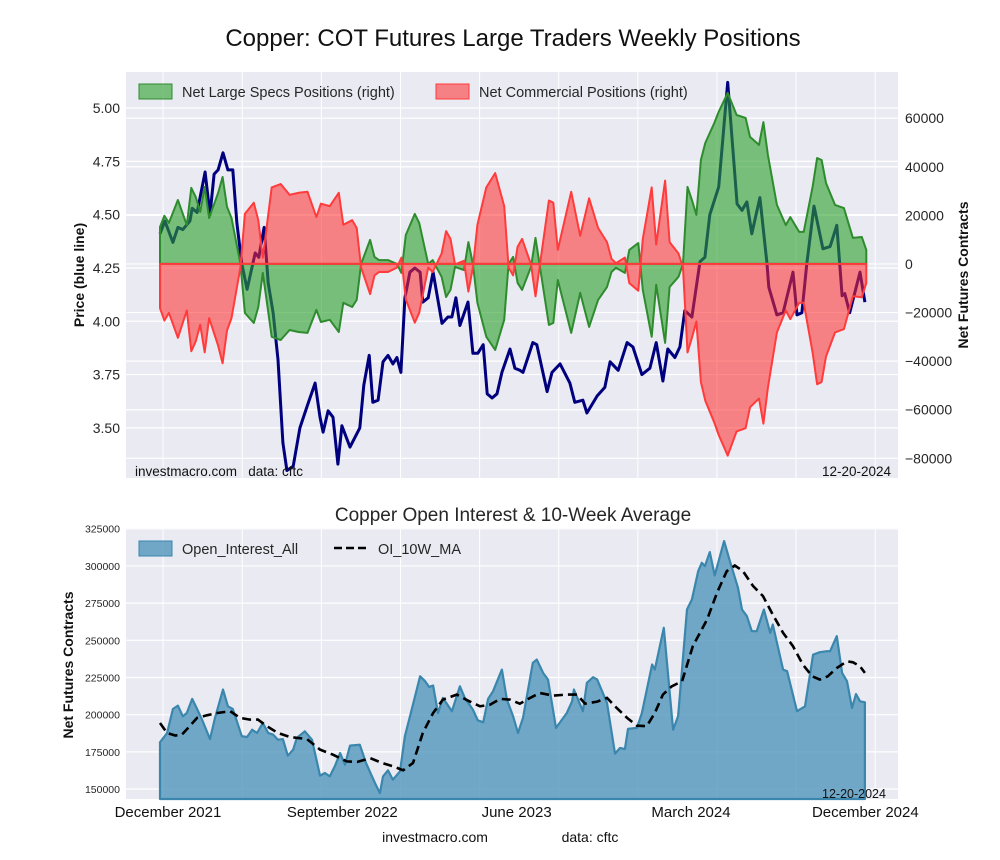 The image size is (1000, 860). Describe the element at coordinates (288, 93) in the screenshot. I see `legend-label-specs: Net Large Specs Positions (right)` at that location.